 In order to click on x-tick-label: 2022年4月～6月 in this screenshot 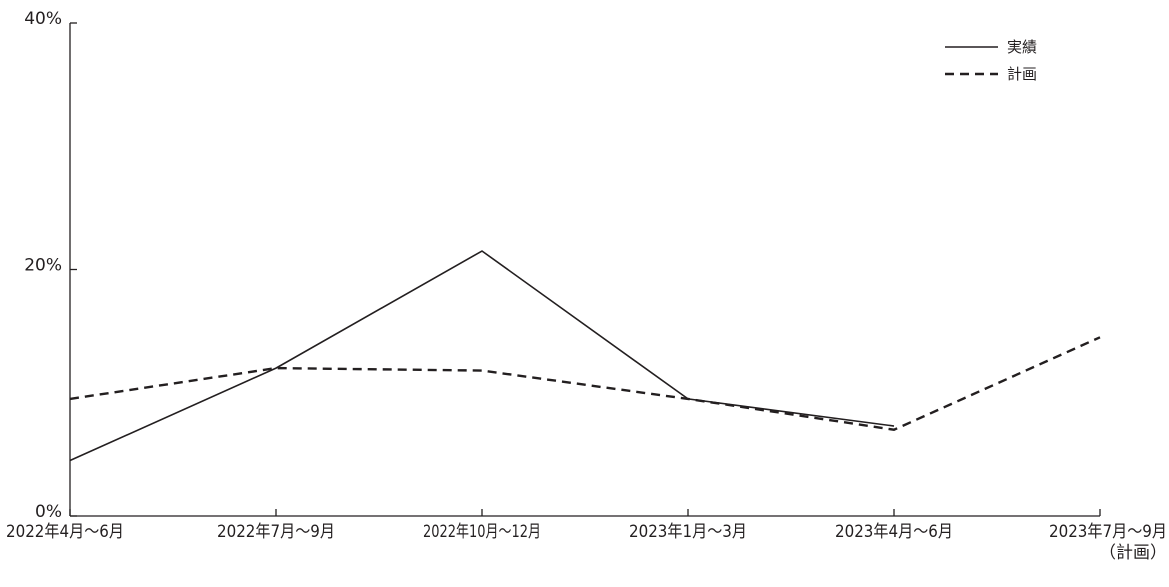, I will do `click(65, 532)`.